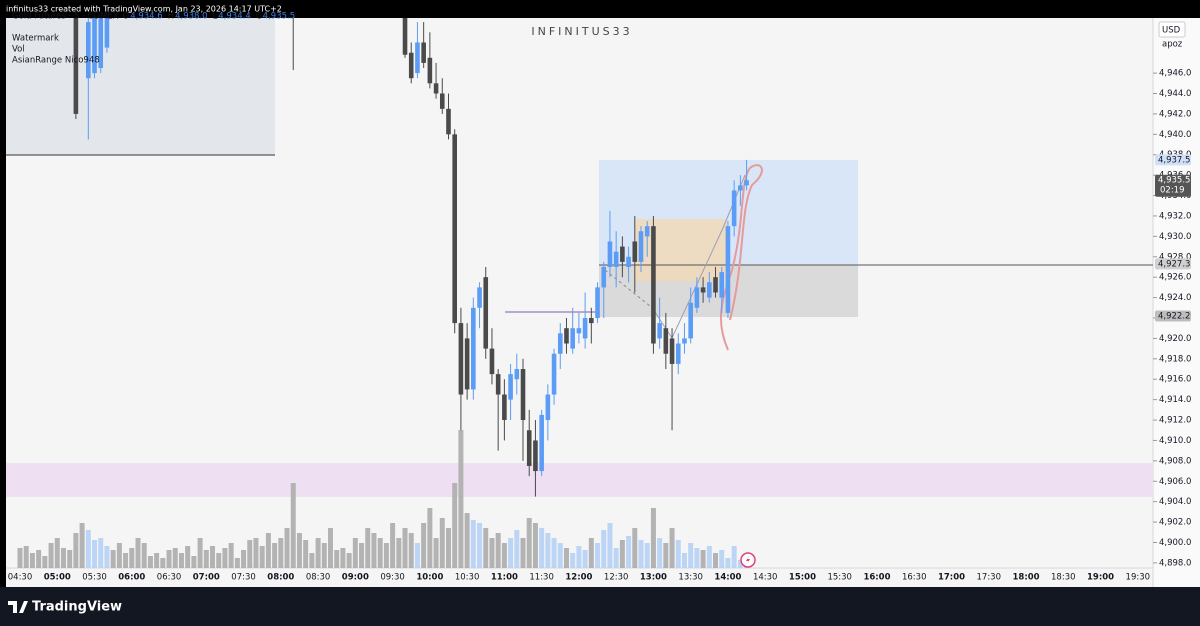 The image size is (1200, 626). I want to click on x-tick-label: 04:30, so click(20, 578).